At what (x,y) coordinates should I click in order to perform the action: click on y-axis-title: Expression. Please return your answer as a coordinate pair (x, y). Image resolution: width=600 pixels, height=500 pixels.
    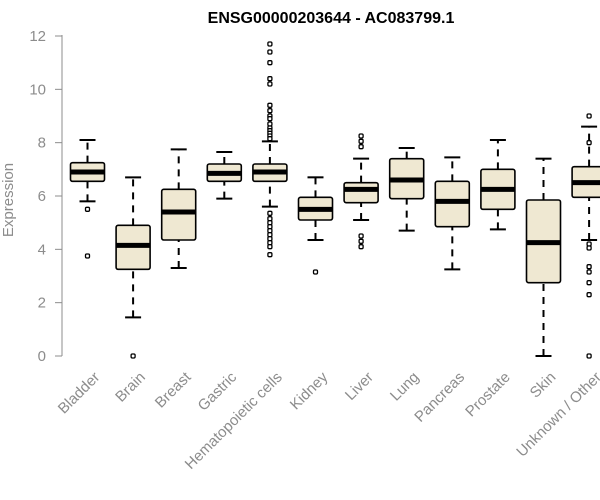
    Looking at the image, I should click on (8, 200).